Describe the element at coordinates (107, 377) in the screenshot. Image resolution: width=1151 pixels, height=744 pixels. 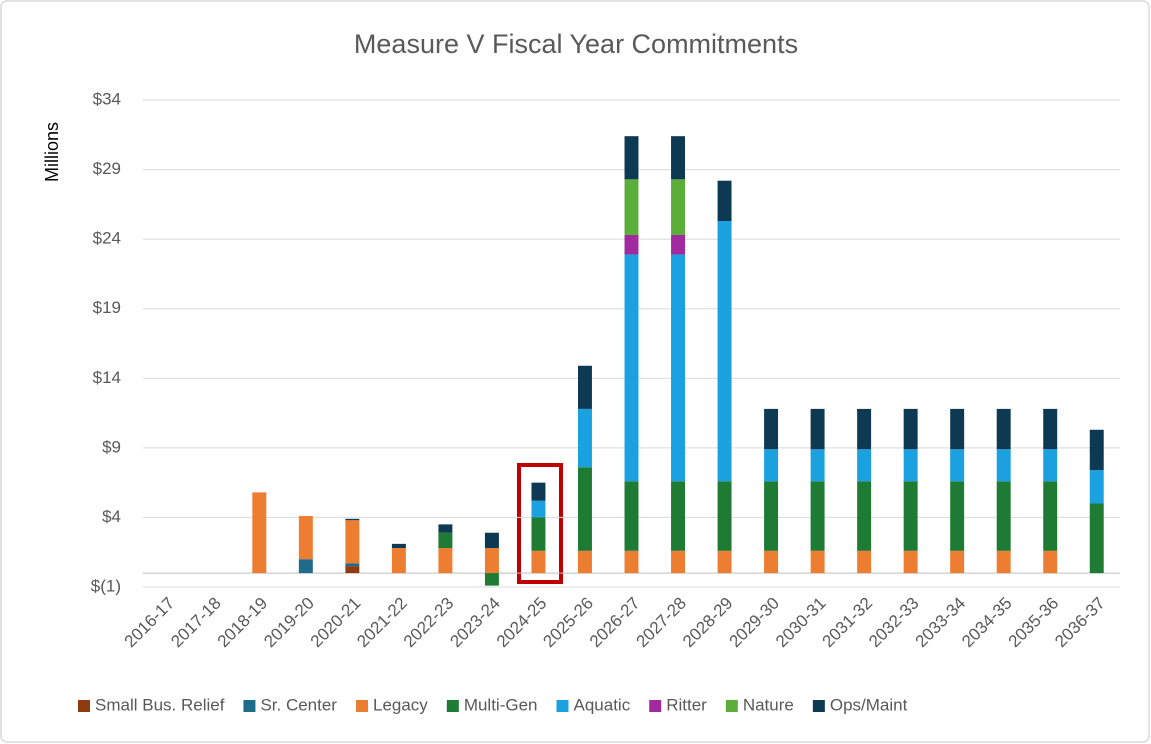
I see `y-tick-label: $14` at that location.